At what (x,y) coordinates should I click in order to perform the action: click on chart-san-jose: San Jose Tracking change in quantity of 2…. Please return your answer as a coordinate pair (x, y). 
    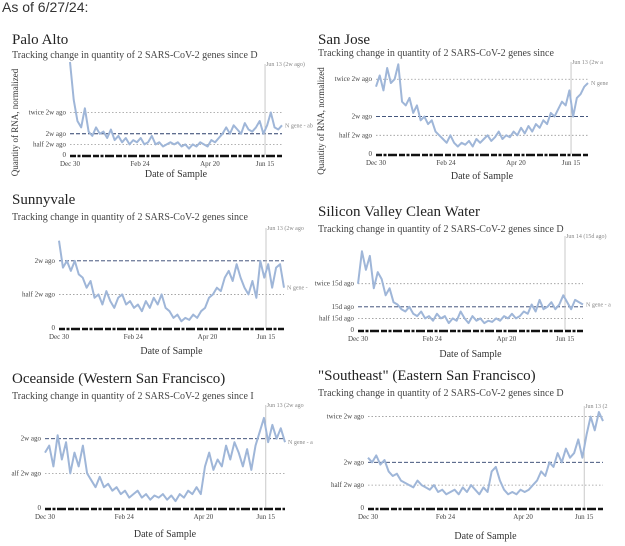
    Looking at the image, I should click on (467, 112).